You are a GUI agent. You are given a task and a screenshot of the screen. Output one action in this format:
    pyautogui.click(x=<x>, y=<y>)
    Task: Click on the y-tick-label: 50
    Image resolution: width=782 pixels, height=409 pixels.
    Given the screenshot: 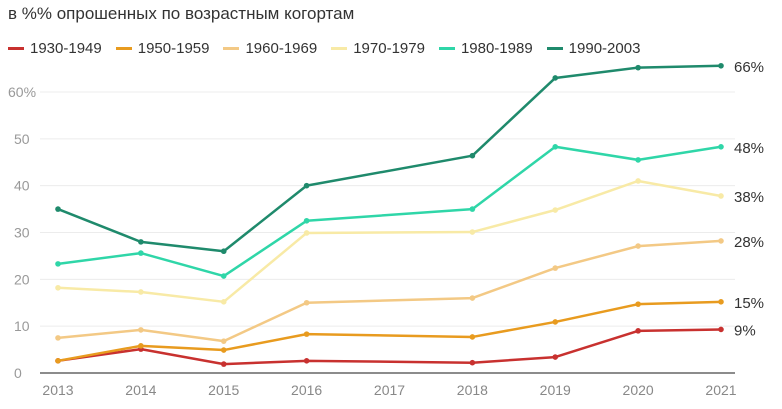 What is the action you would take?
    pyautogui.click(x=22, y=139)
    